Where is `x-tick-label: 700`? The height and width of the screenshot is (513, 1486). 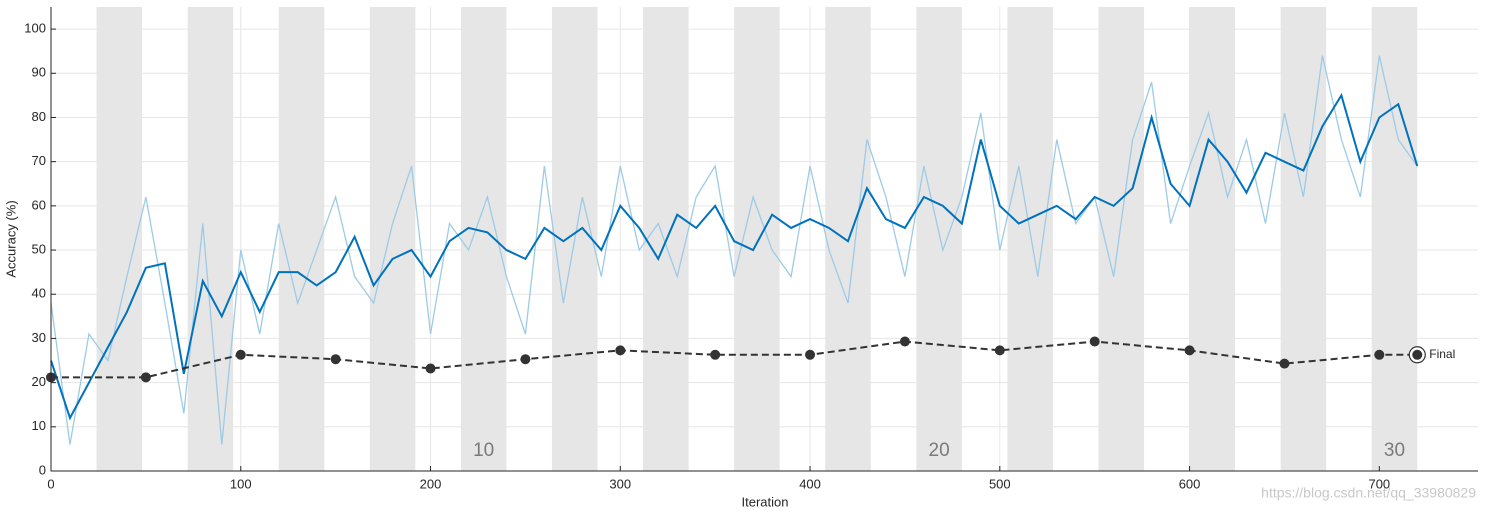 x-tick-label: 700 is located at coordinates (1379, 483).